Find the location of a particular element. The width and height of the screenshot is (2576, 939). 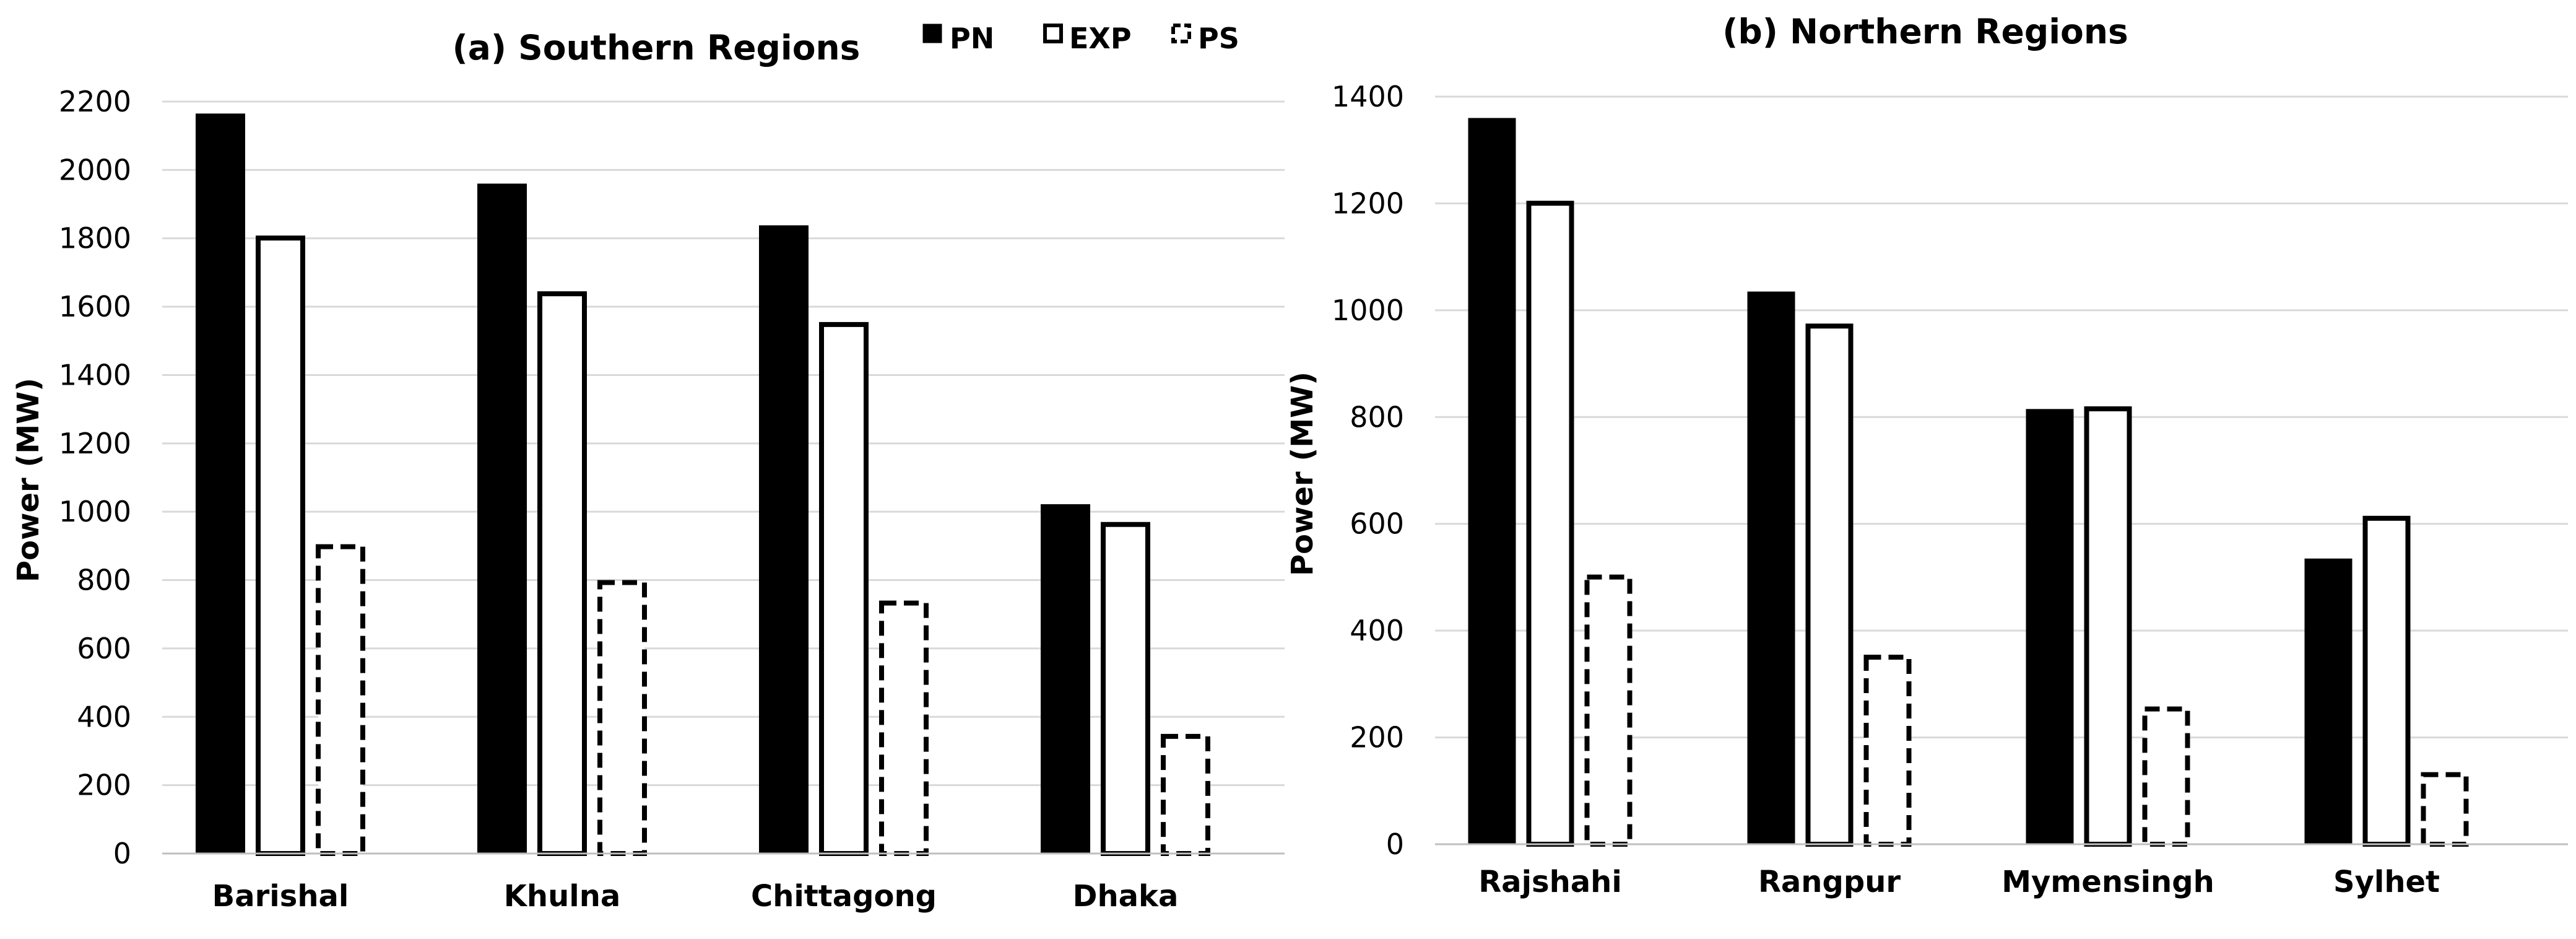

bar-exp-sylhet is located at coordinates (2386, 681).